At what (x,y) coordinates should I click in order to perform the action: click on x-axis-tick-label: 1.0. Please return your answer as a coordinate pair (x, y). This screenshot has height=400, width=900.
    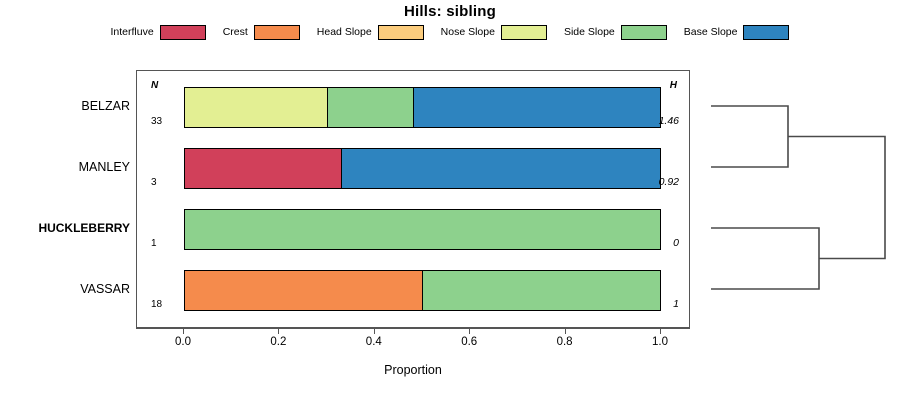
    Looking at the image, I should click on (660, 342).